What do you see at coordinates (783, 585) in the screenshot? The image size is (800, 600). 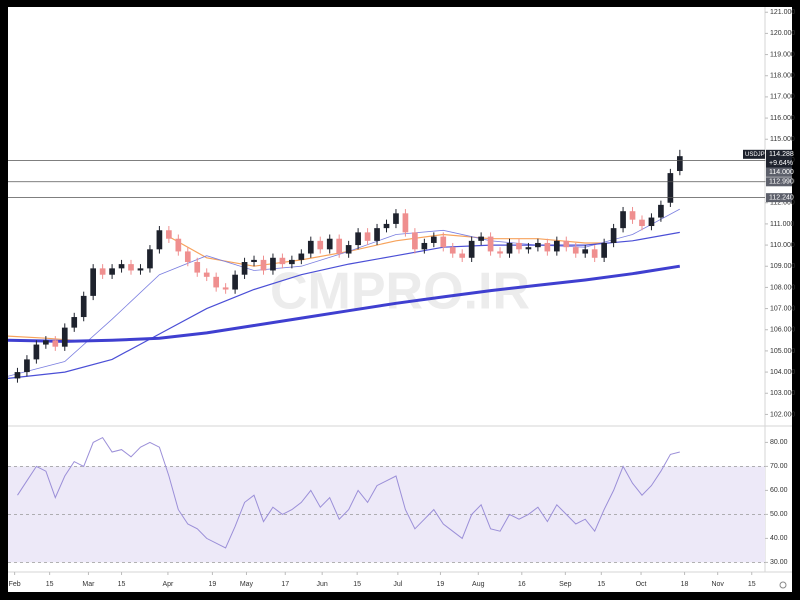 I see `settings-icon` at bounding box center [783, 585].